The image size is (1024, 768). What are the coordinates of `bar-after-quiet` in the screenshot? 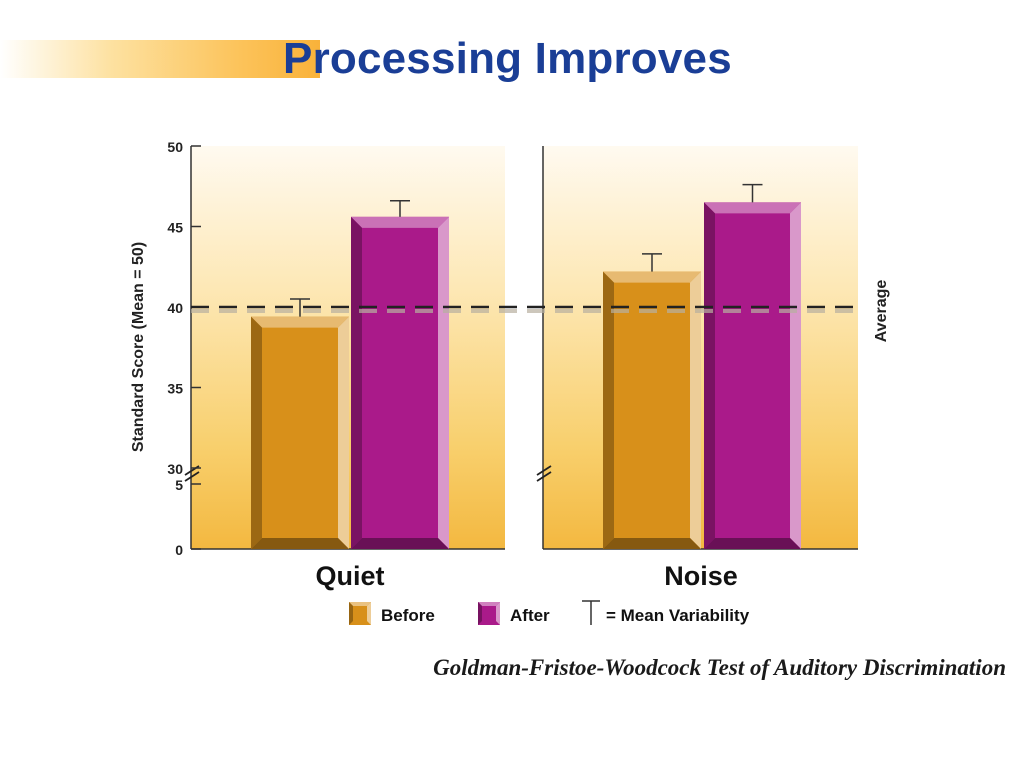 It's located at (400, 382).